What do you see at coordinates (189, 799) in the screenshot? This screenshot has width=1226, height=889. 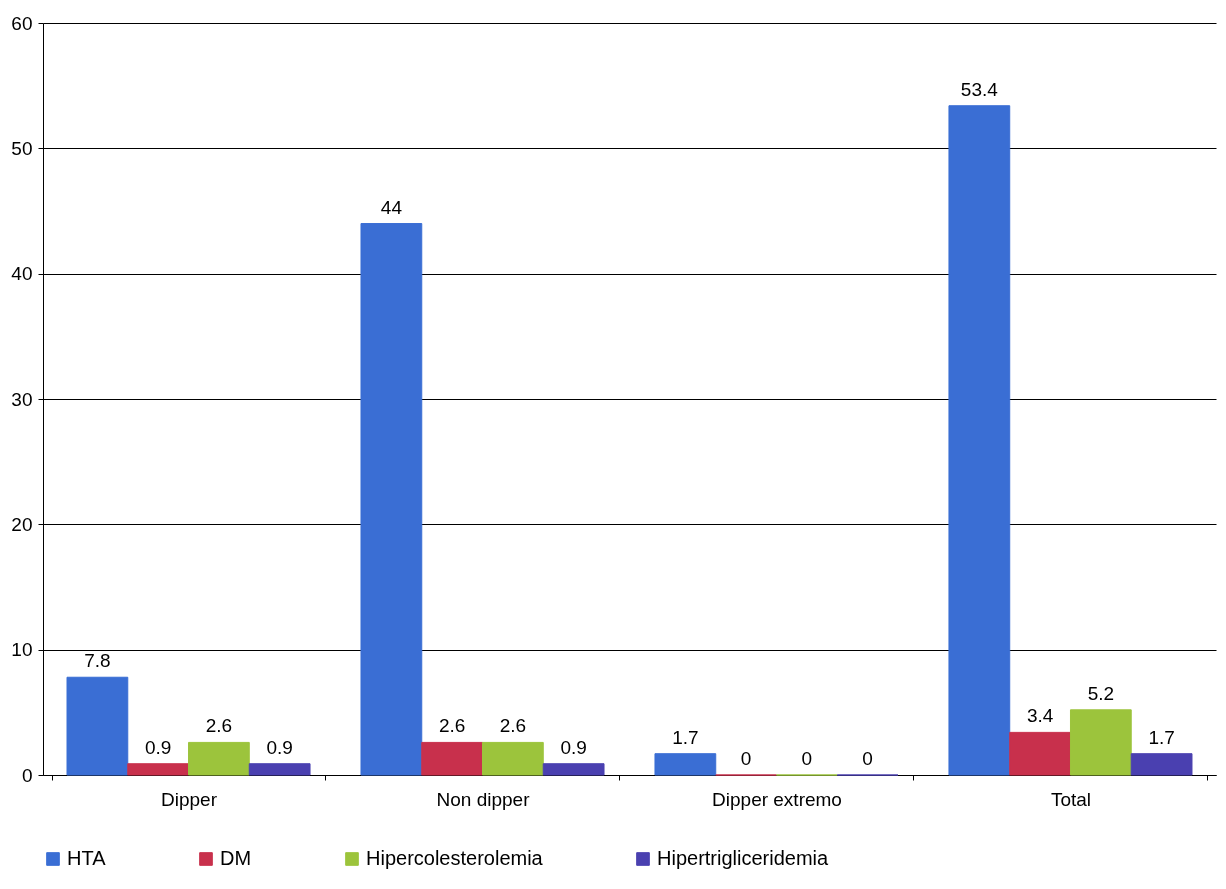 I see `x-tick-label: Dipper` at bounding box center [189, 799].